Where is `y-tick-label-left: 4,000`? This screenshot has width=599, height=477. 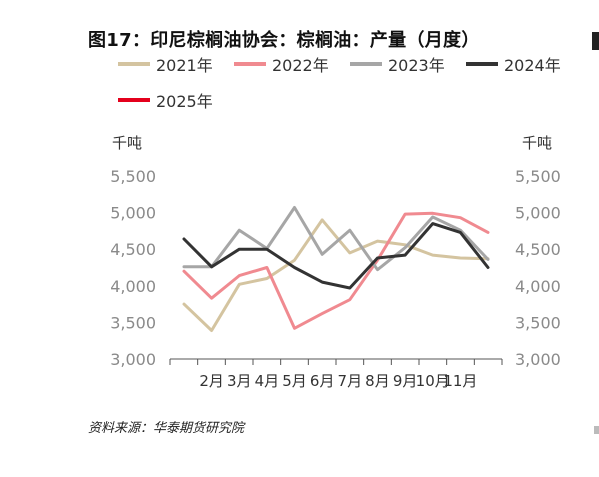
y-tick-label-left: 4,000 is located at coordinates (133, 286).